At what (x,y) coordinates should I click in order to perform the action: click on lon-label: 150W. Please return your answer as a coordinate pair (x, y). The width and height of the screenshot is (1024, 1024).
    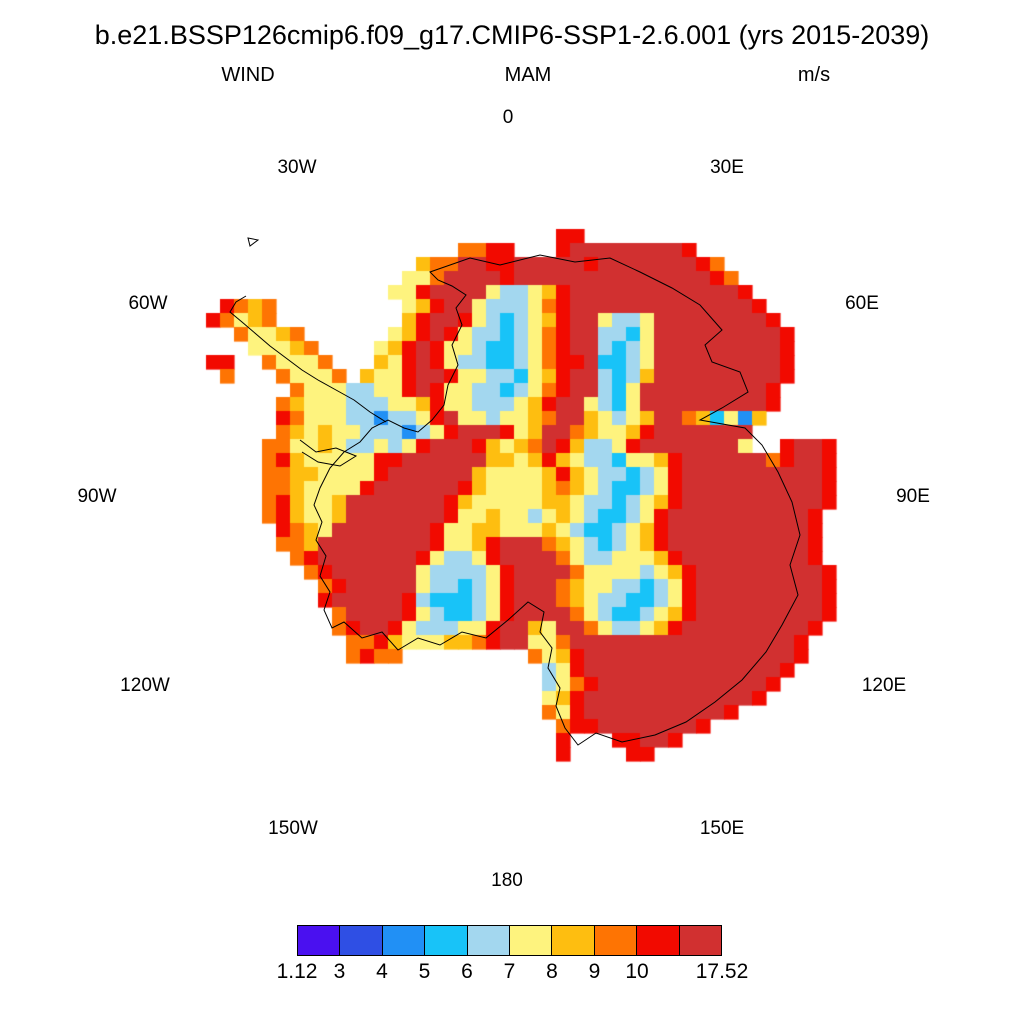
    Looking at the image, I should click on (293, 828).